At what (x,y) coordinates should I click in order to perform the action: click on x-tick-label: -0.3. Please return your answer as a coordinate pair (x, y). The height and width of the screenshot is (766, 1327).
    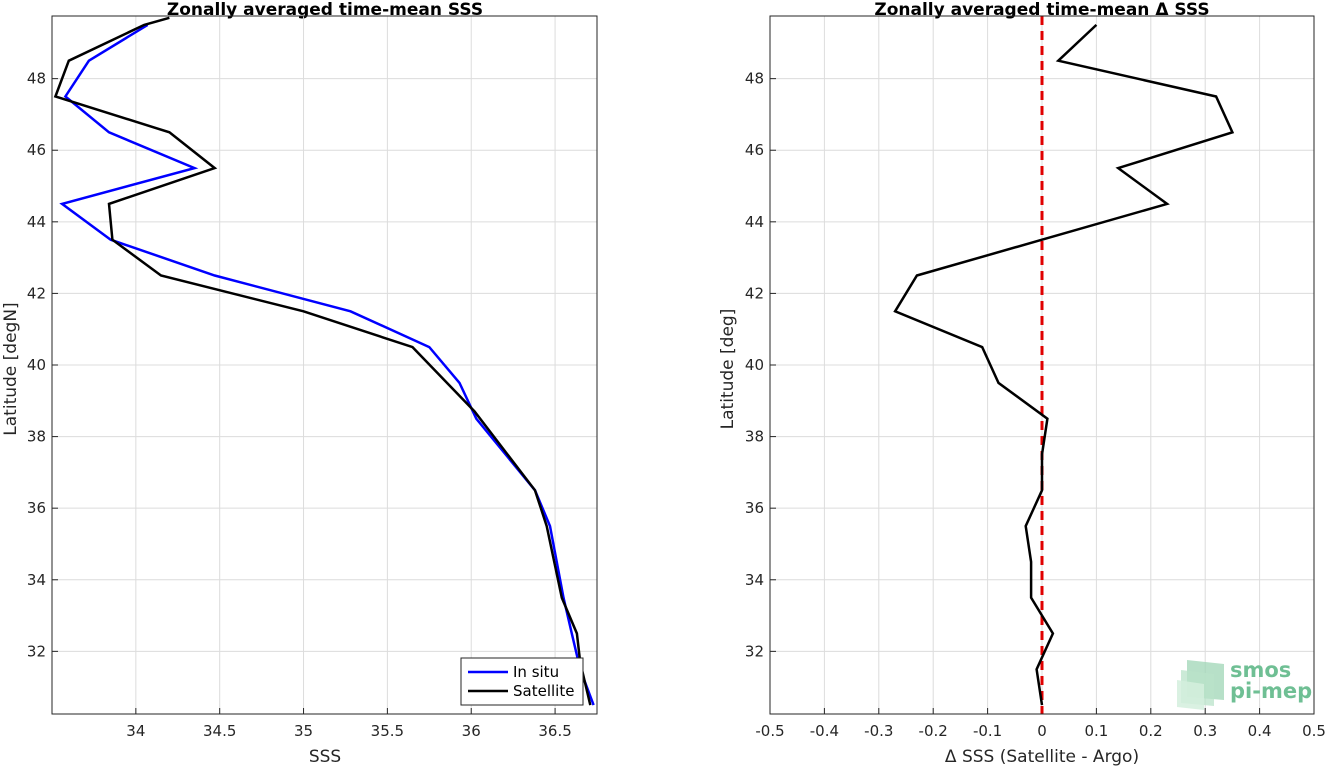
    Looking at the image, I should click on (878, 731).